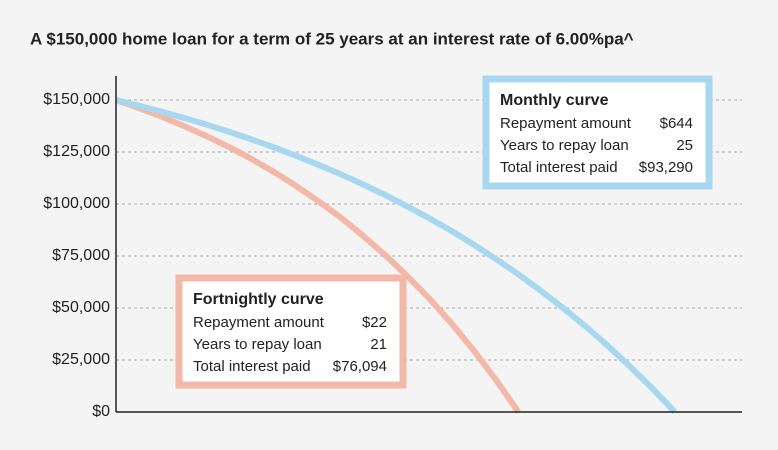  I want to click on y-tick-label: $100,000, so click(76, 203).